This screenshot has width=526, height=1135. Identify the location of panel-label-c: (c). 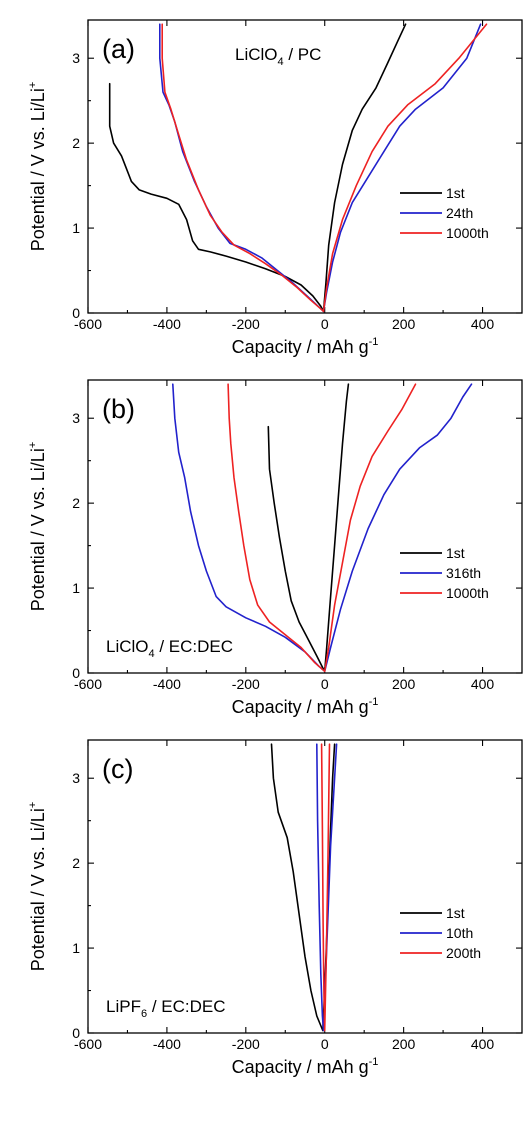
(117, 769).